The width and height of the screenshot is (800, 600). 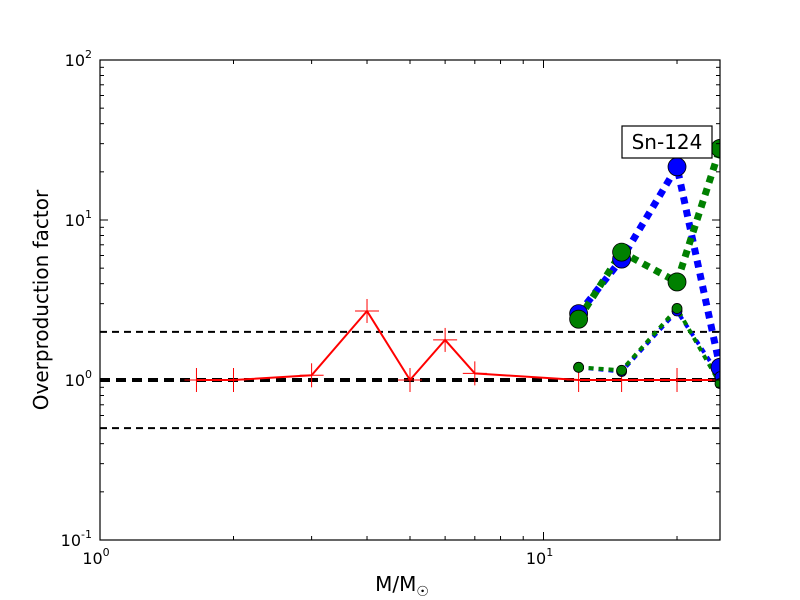 I want to click on annotation-box: Sn-124, so click(x=667, y=142).